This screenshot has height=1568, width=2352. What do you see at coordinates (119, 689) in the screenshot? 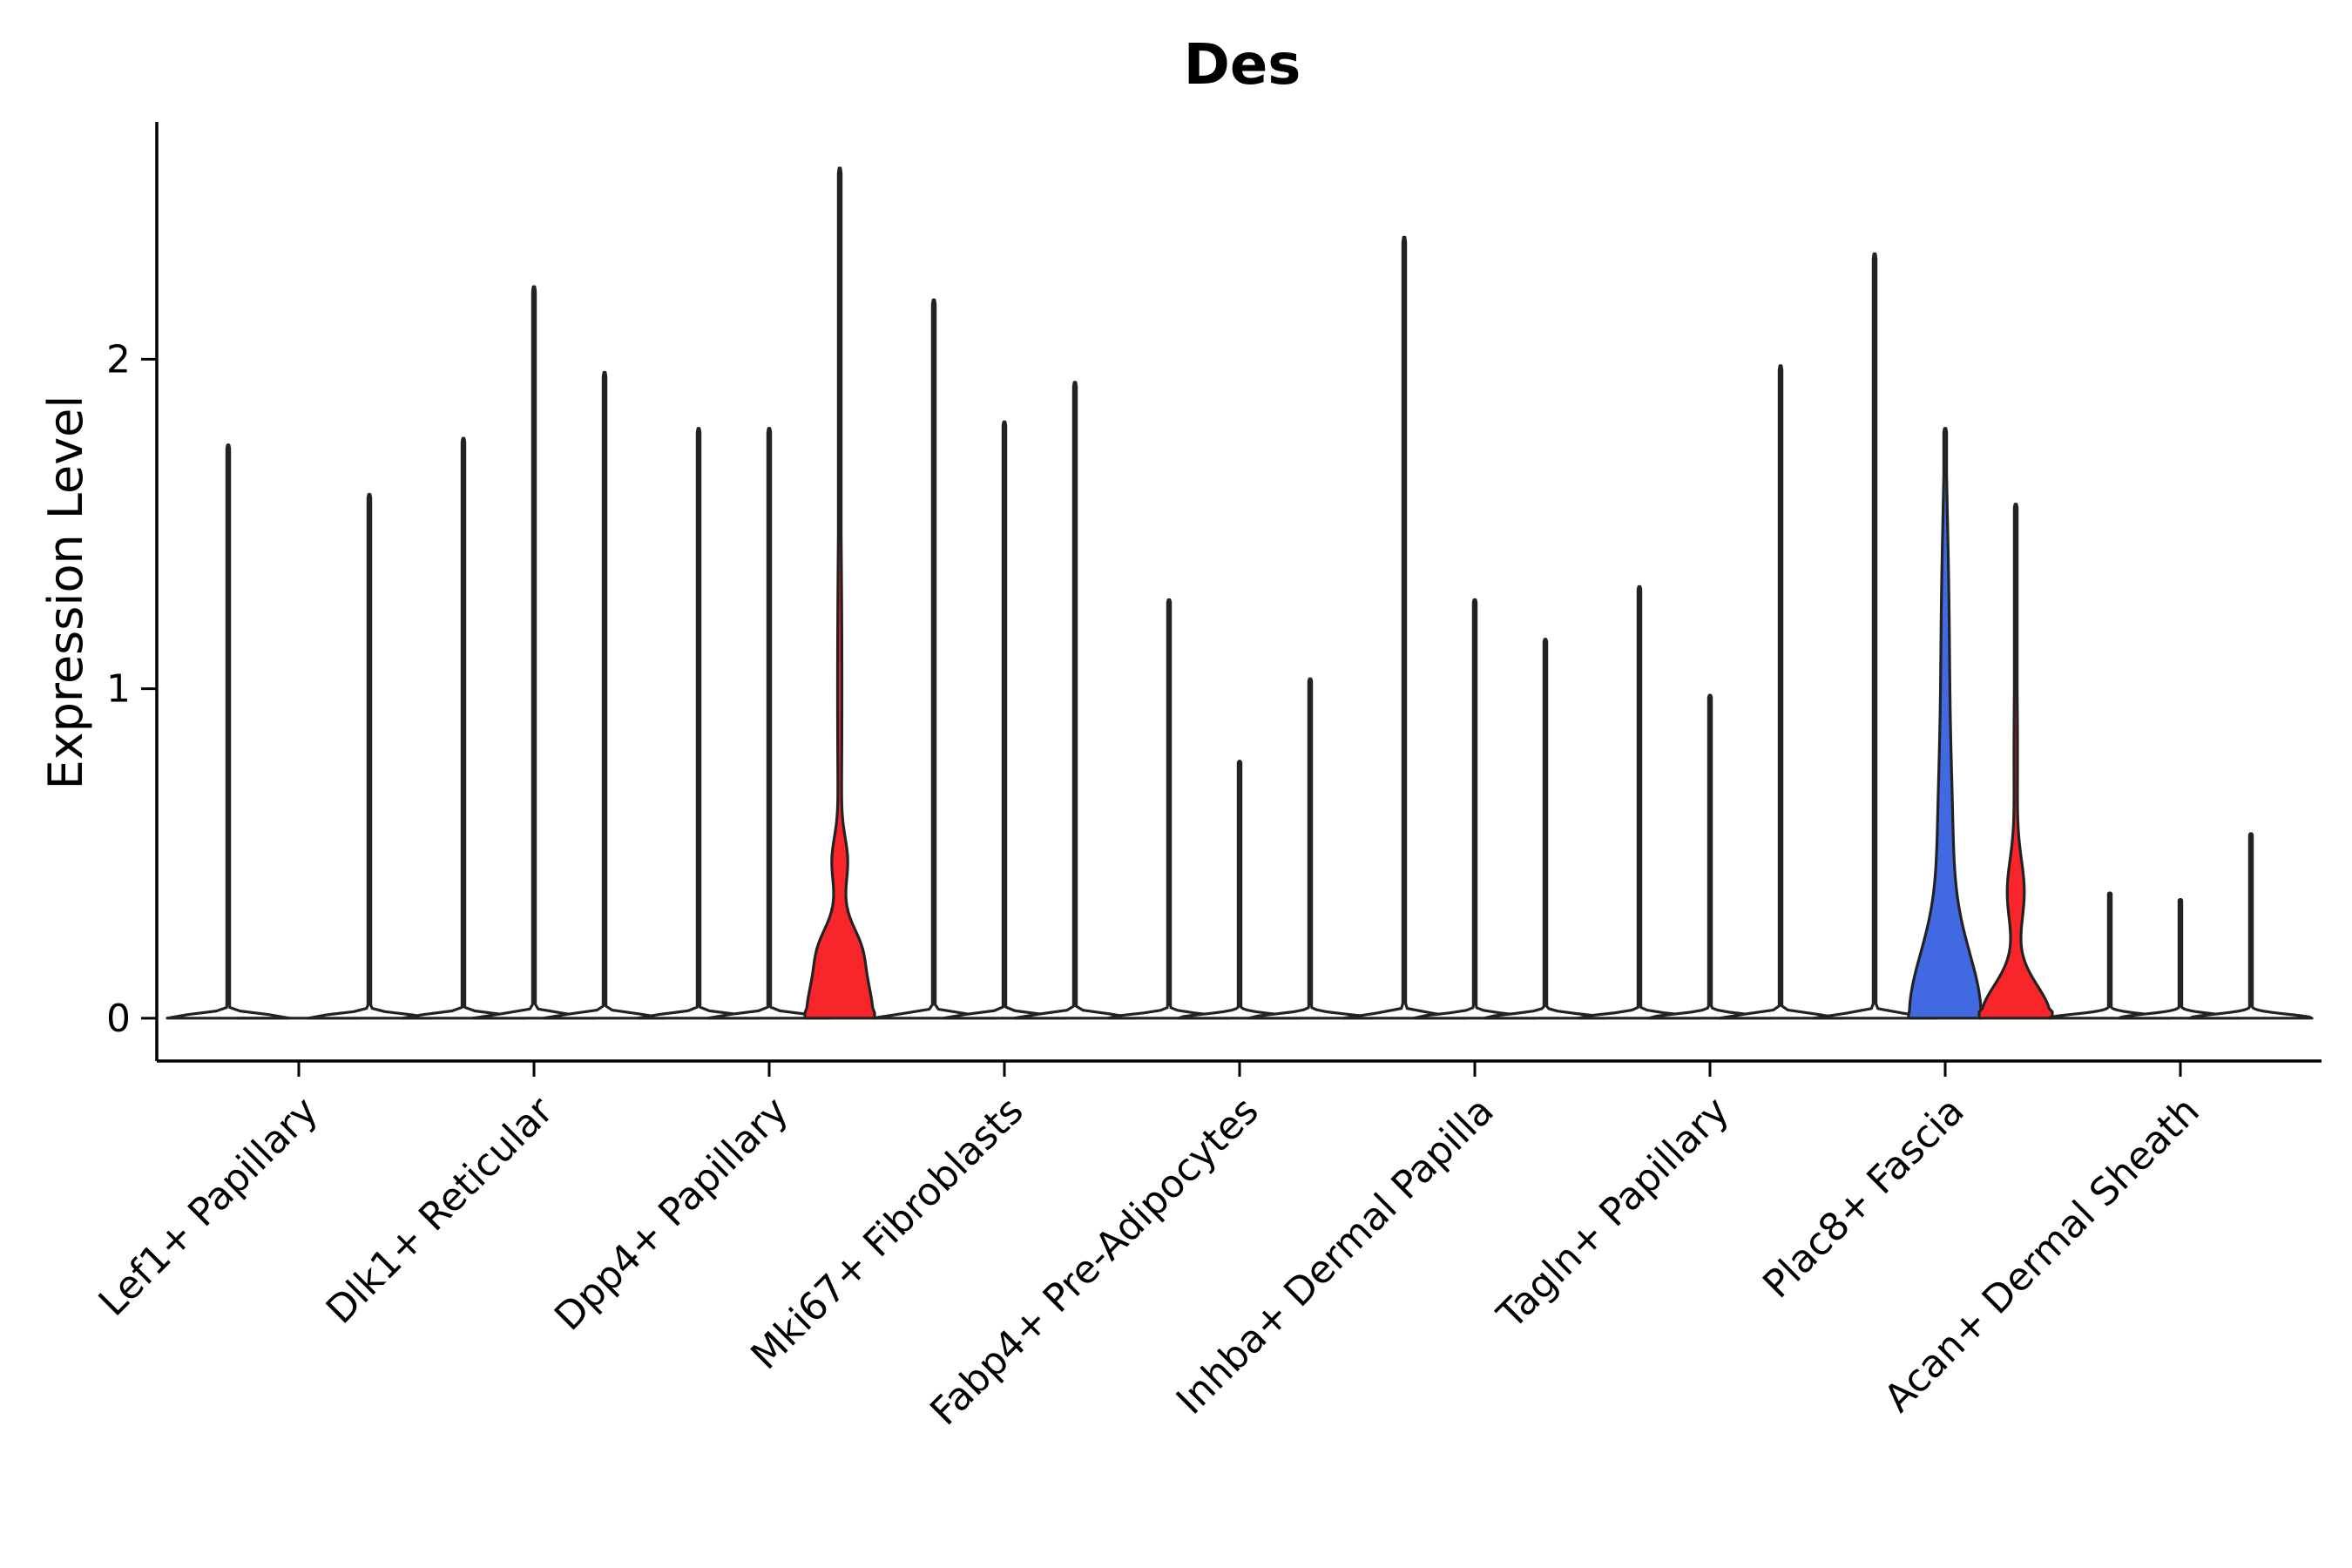
I see `y-tick-label: 1` at bounding box center [119, 689].